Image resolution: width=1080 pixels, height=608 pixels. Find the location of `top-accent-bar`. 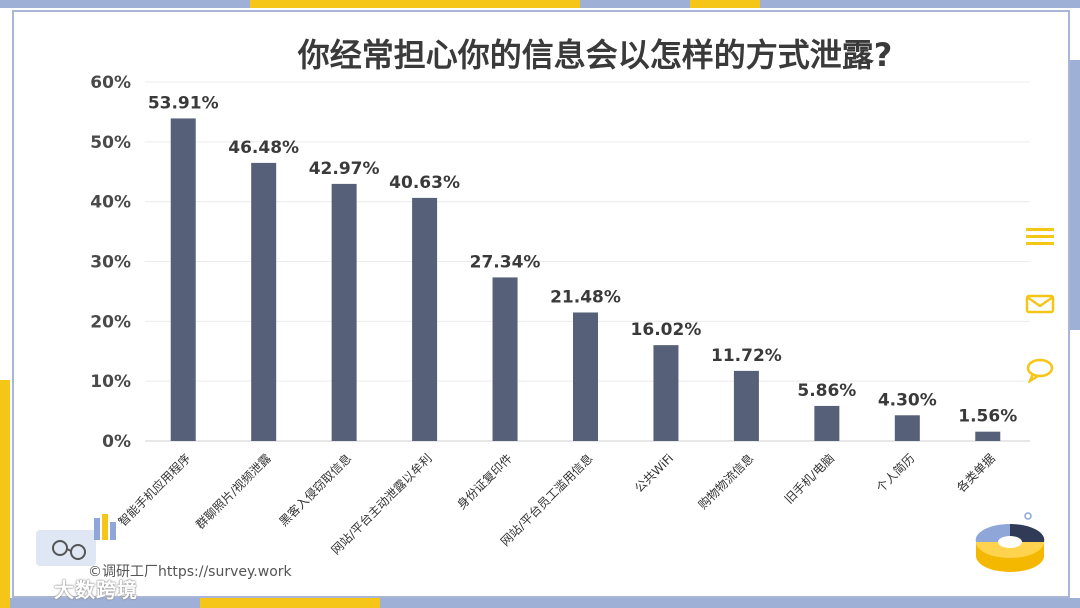

top-accent-bar is located at coordinates (540, 4).